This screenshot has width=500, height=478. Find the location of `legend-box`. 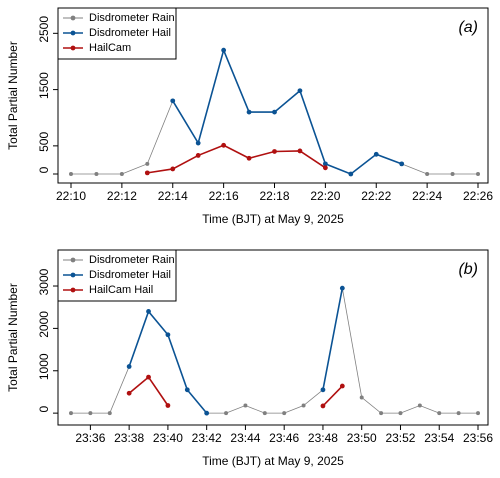

legend-box is located at coordinates (117, 33).